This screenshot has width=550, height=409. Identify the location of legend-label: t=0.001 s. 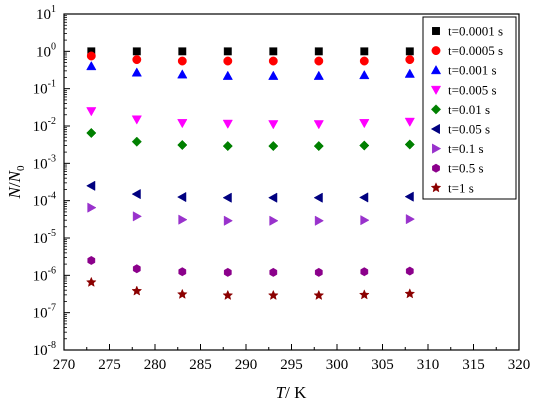
(472, 70).